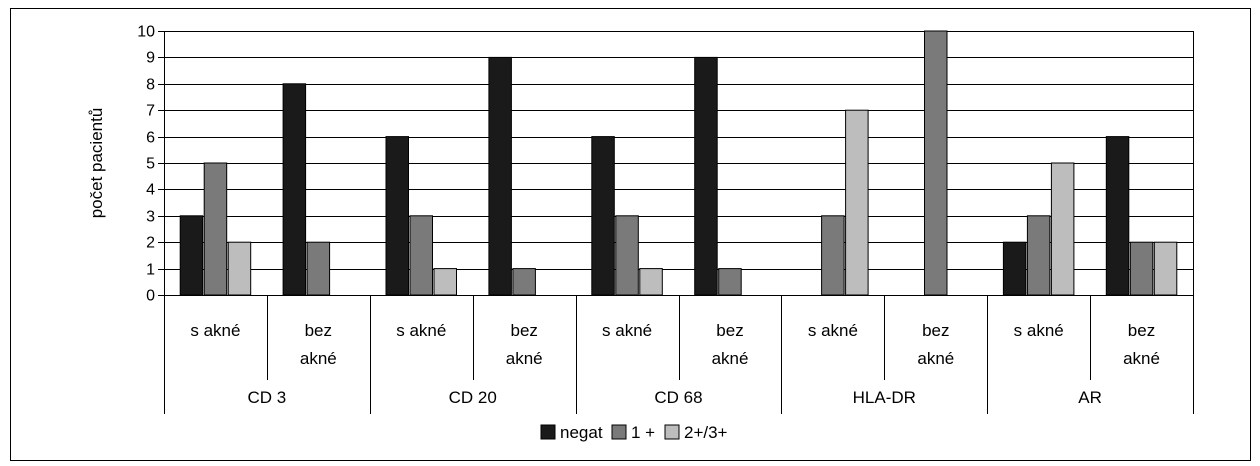  Describe the element at coordinates (473, 397) in the screenshot. I see `category-label: CD 20` at that location.